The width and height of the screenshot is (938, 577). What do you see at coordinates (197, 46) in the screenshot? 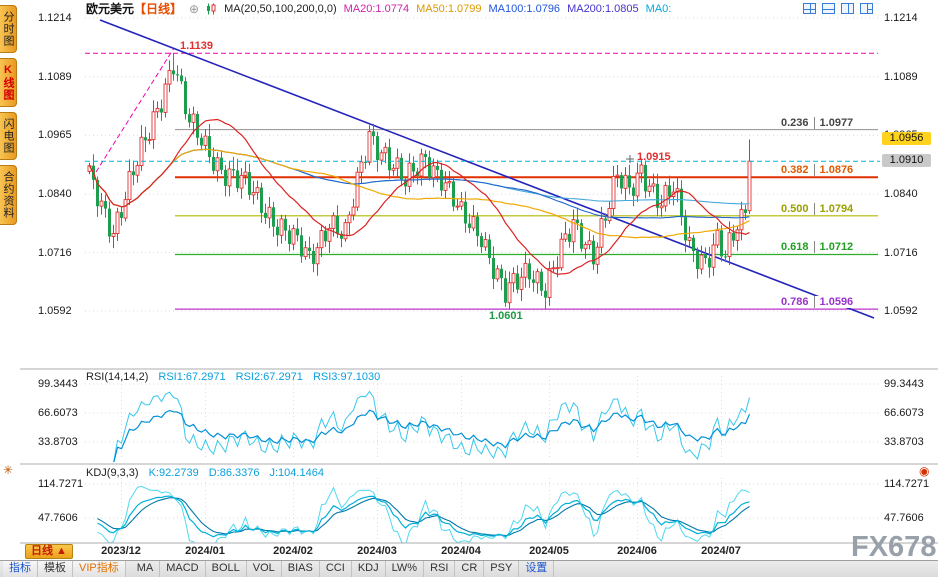
I see `annotation-peak-price: 1.1139` at bounding box center [197, 46].